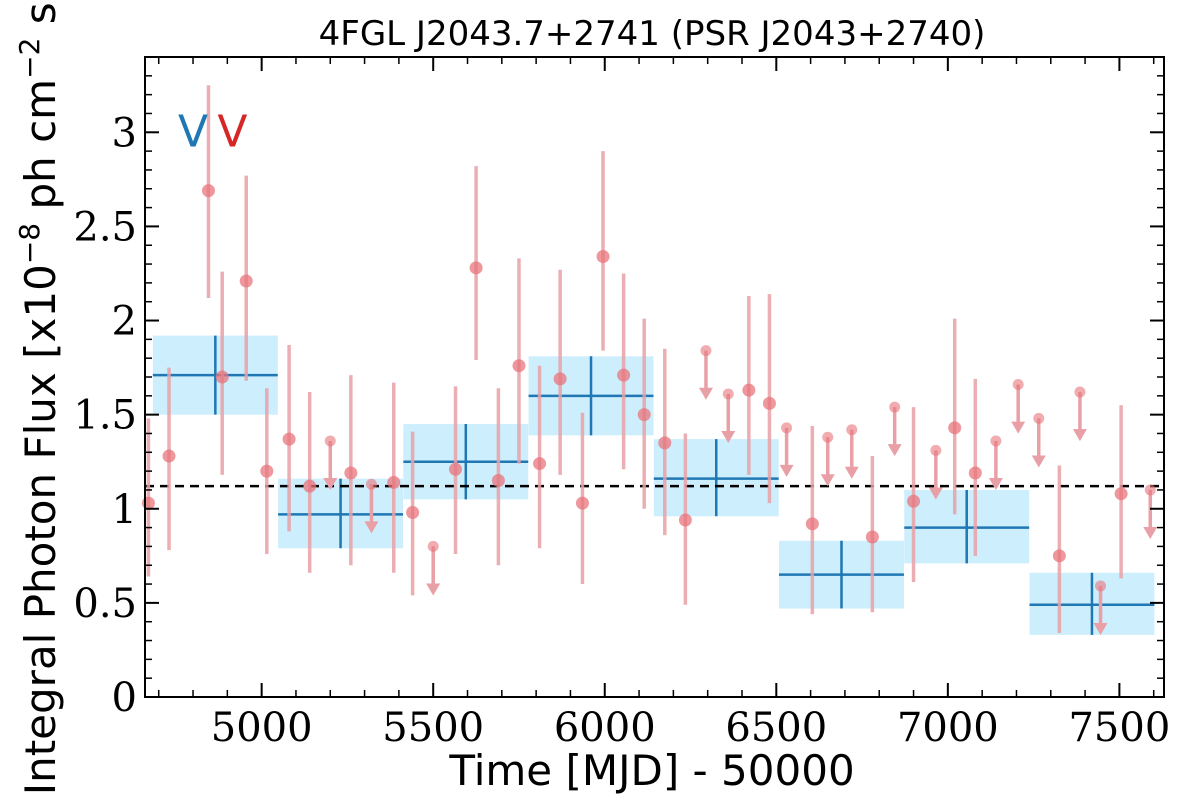 The height and width of the screenshot is (800, 1200). Describe the element at coordinates (105, 416) in the screenshot. I see `y-tick-label: 1.5` at that location.